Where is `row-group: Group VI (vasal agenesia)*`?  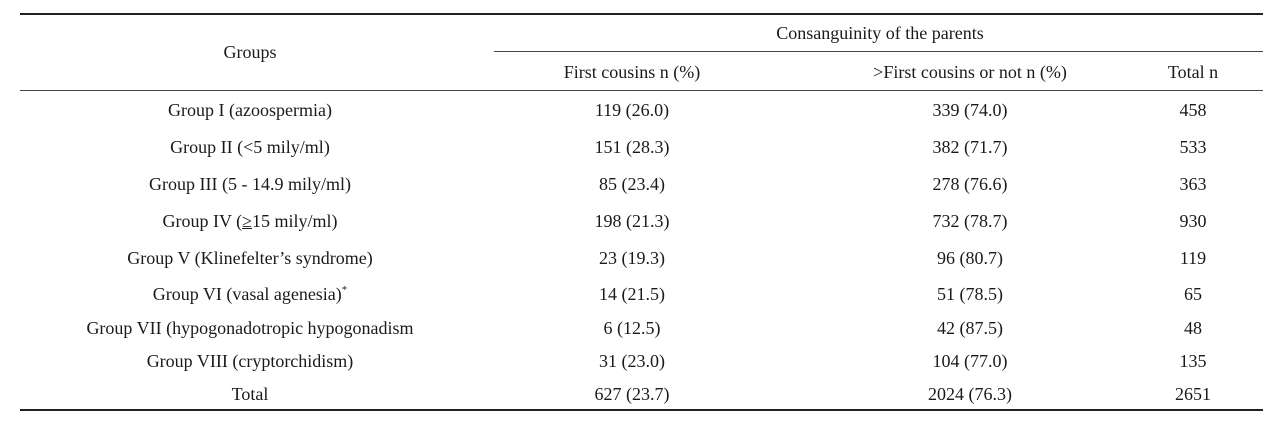 row-group: Group VI (vasal agenesia)* is located at coordinates (250, 294).